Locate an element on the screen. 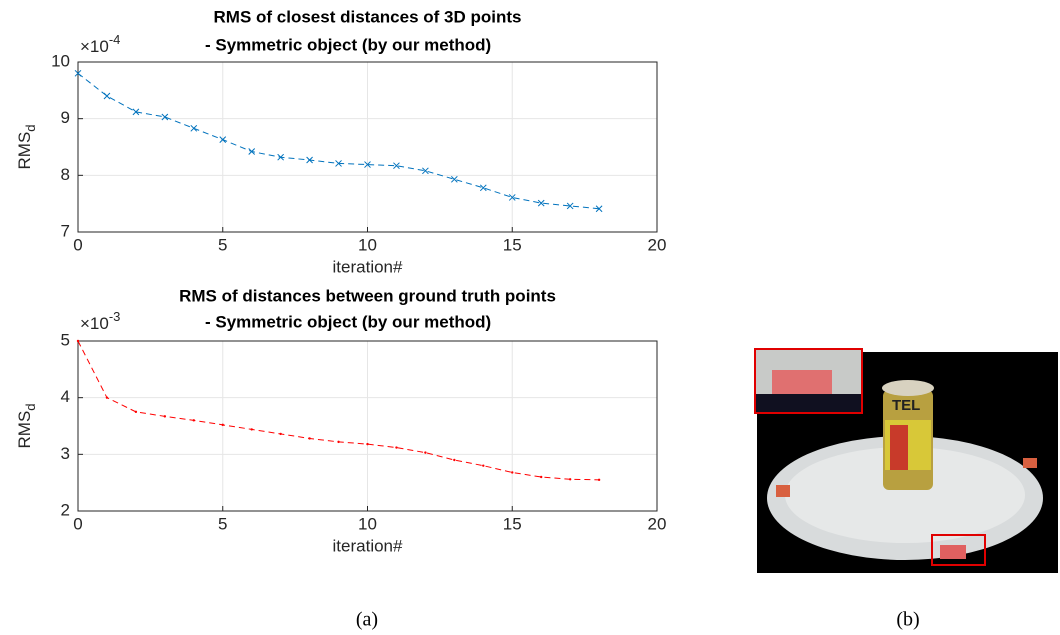  y-multiplier: ×10⁻³ is located at coordinates (100, 321).